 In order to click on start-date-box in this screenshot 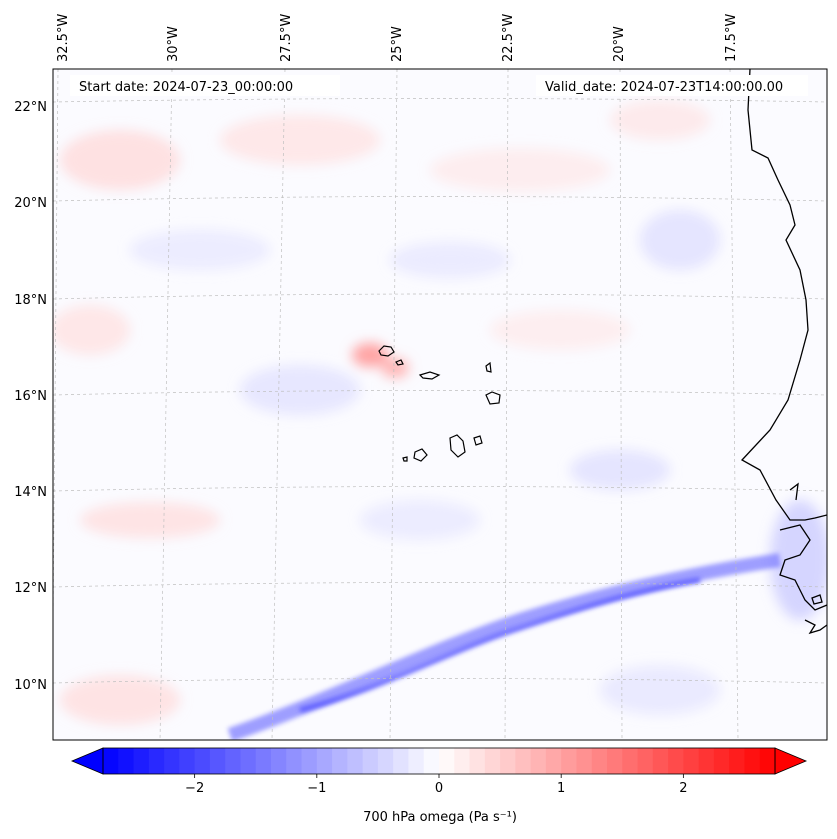, I will do `click(205, 85)`.